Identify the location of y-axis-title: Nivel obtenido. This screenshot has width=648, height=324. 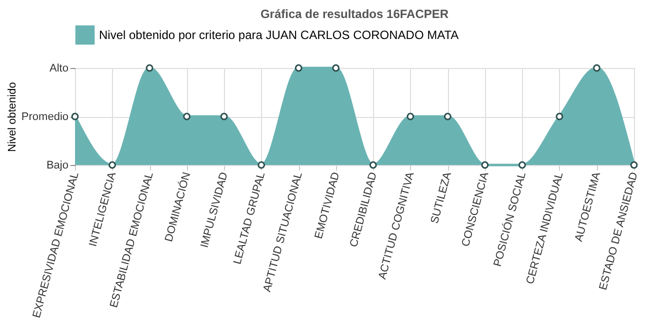
(12, 117).